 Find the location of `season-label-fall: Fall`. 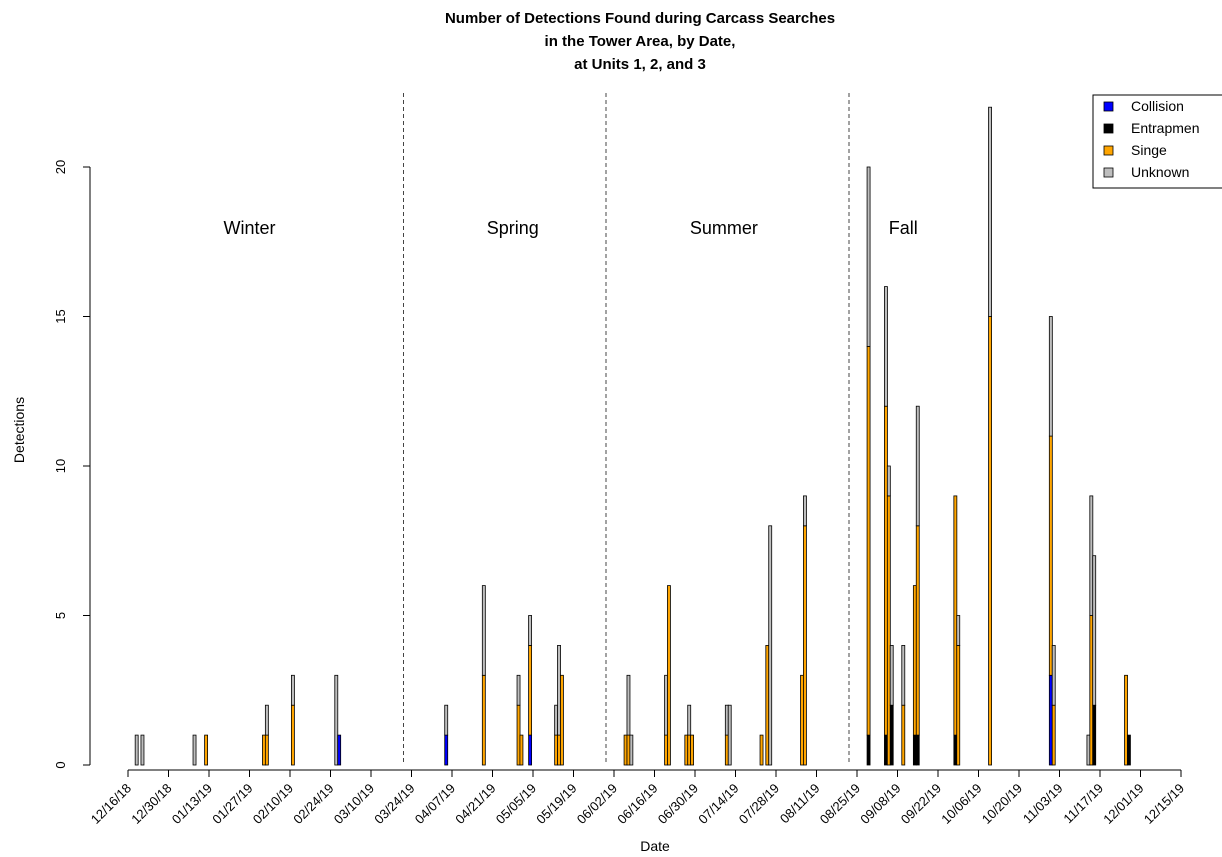

season-label-fall: Fall is located at coordinates (903, 228).